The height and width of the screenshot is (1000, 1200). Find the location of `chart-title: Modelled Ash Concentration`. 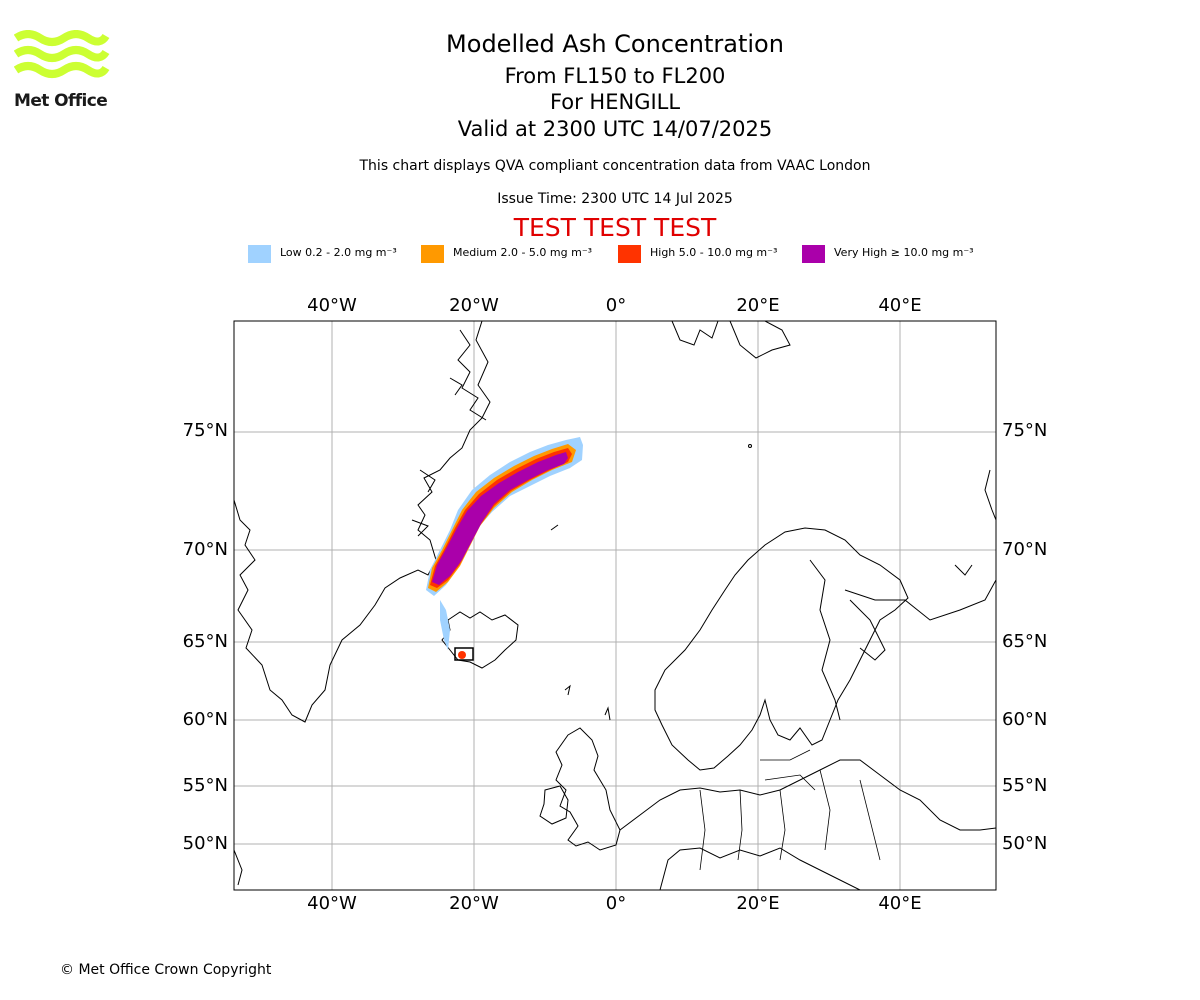

chart-title: Modelled Ash Concentration is located at coordinates (615, 44).